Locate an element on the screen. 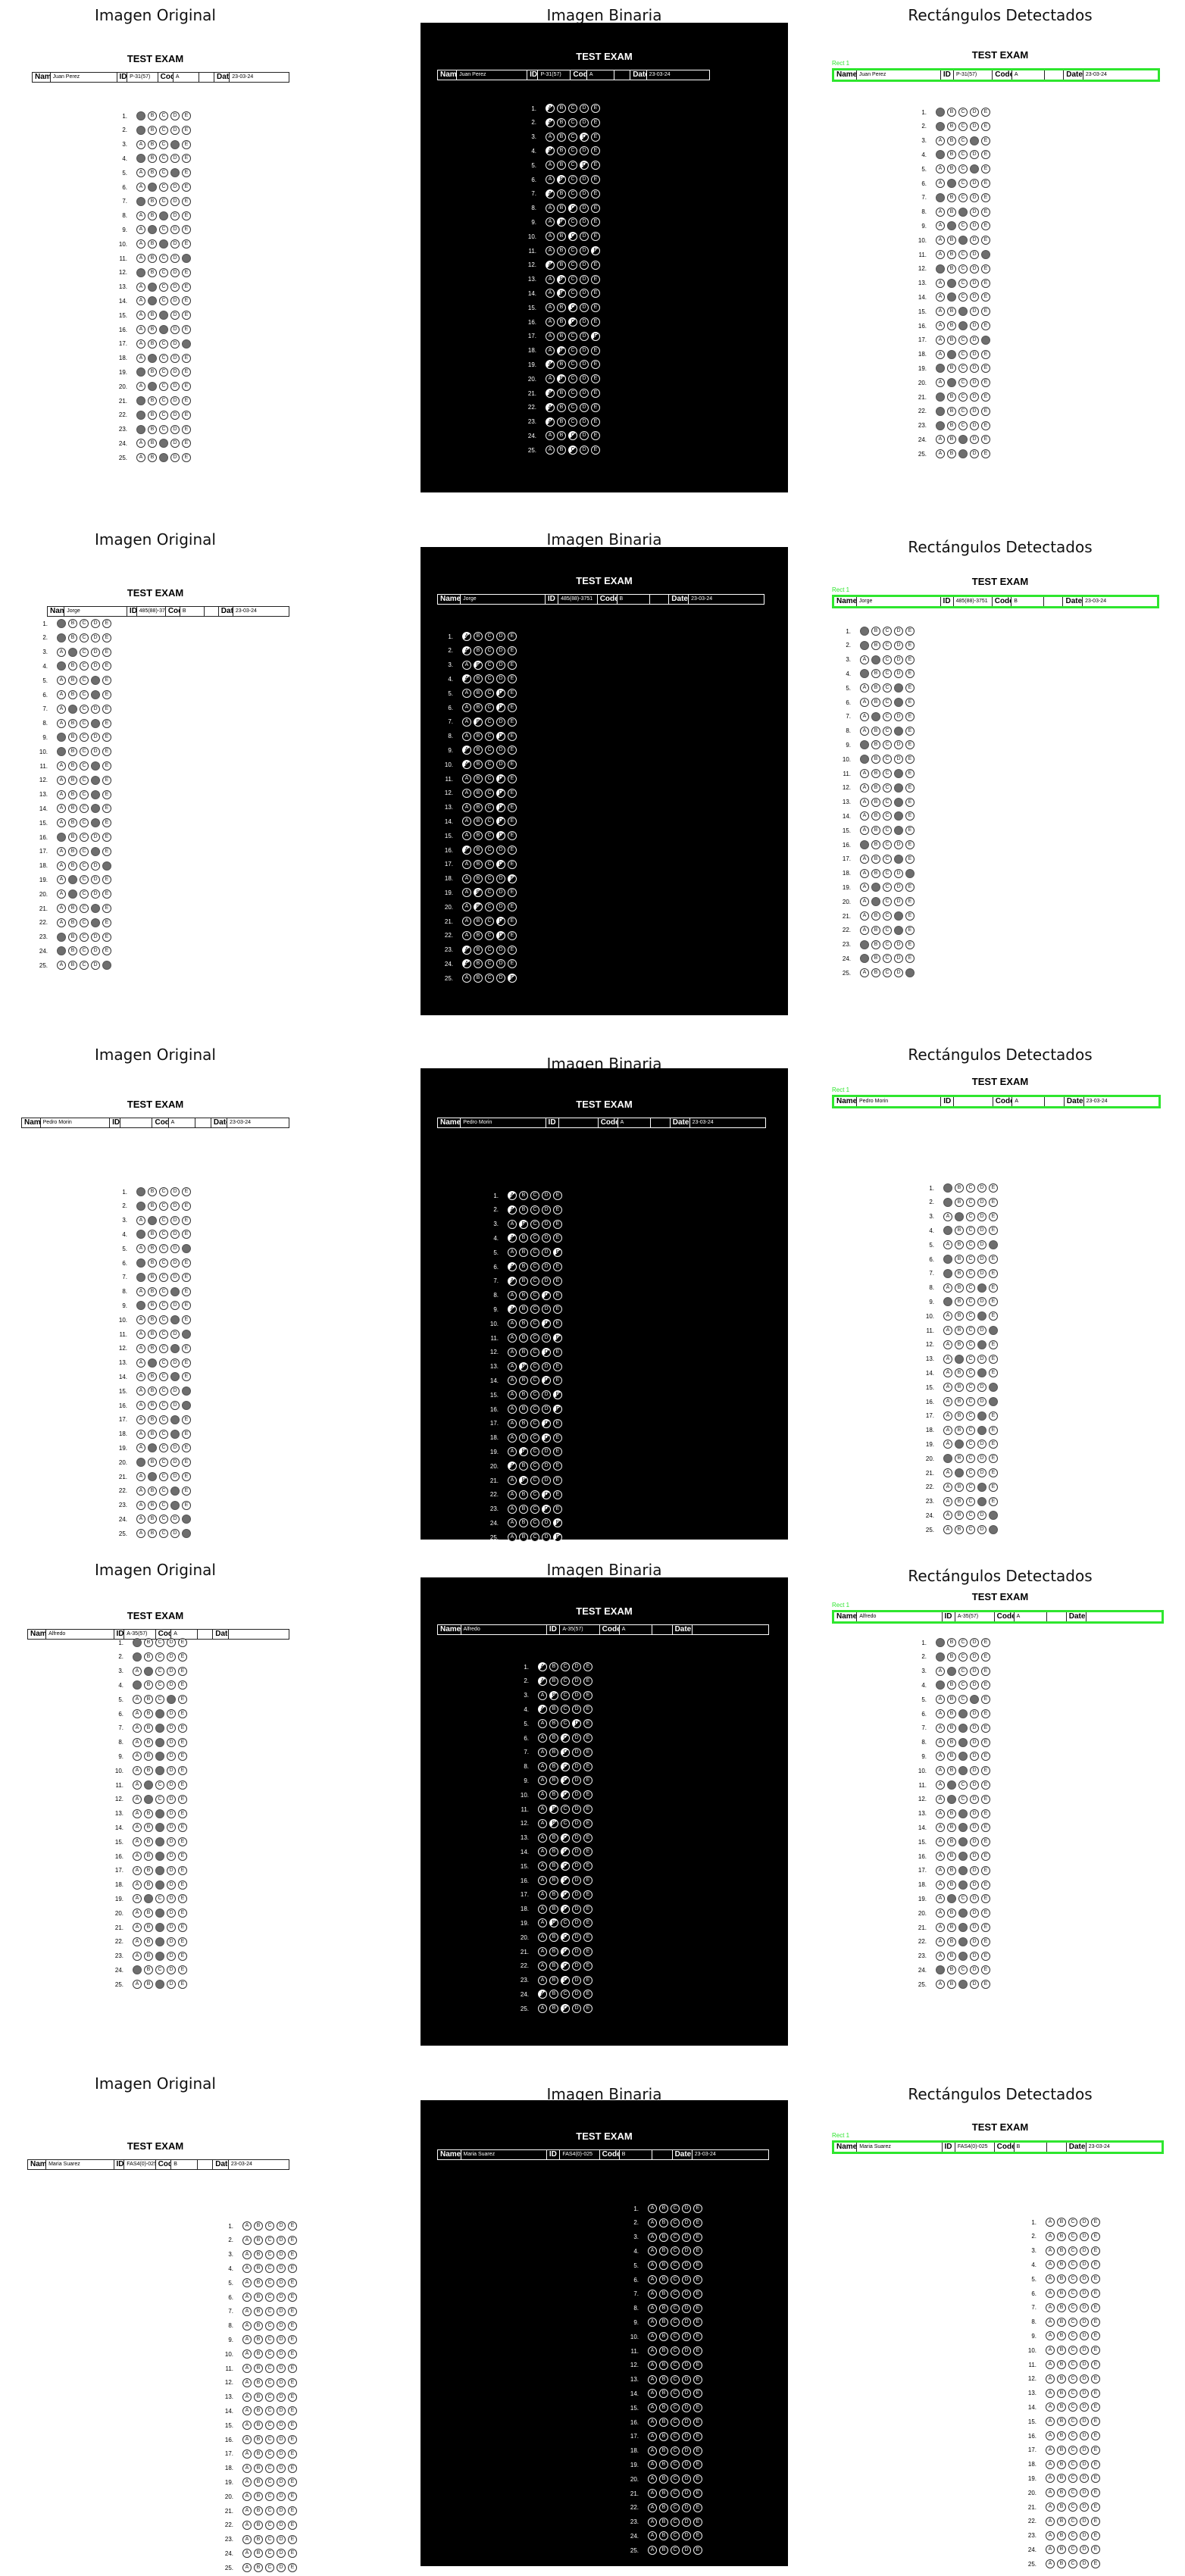  question-number: 16. is located at coordinates (119, 1856).